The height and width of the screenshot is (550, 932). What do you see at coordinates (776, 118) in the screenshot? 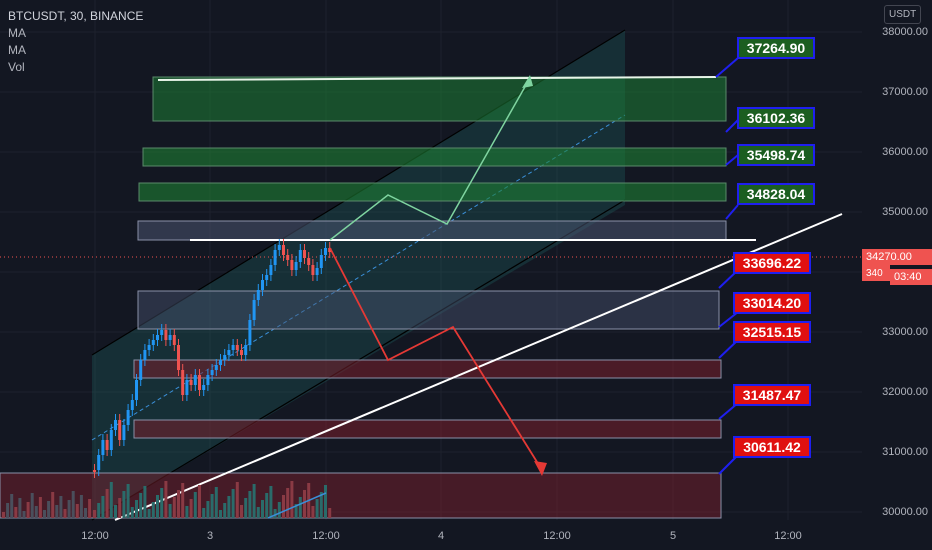
I see `target-tag-2: 36102.36` at bounding box center [776, 118].